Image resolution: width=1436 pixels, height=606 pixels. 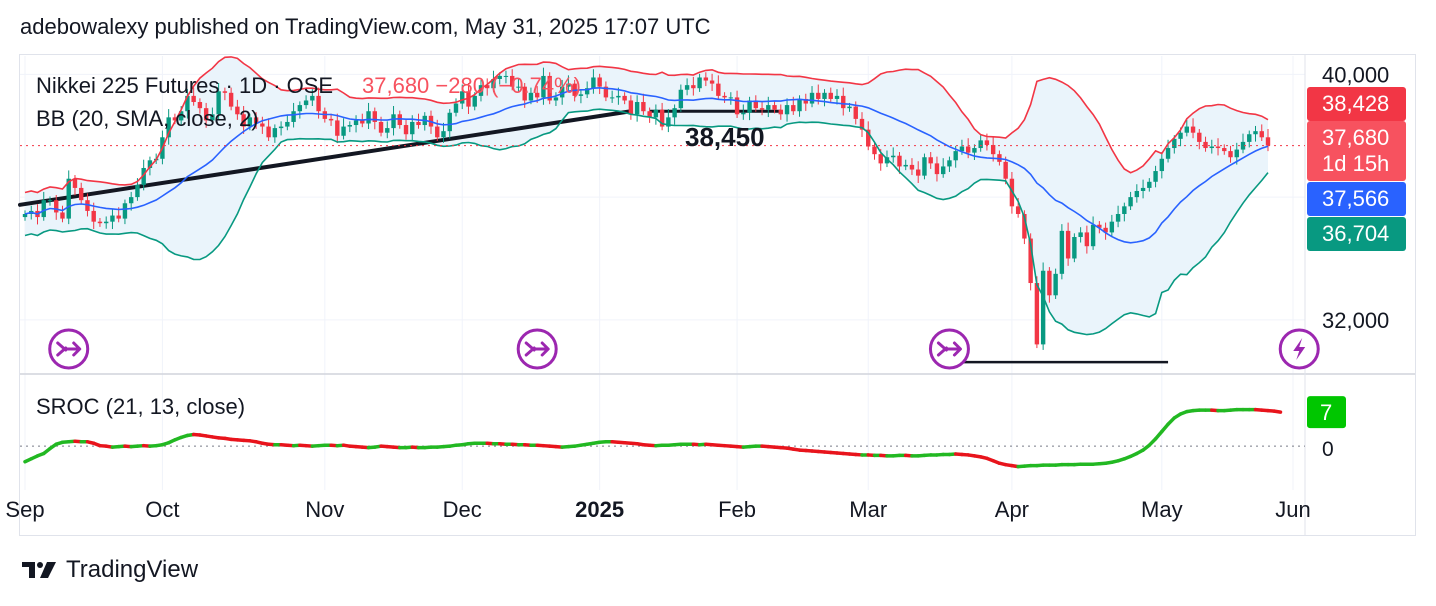 I want to click on footer: TradingView, so click(x=109, y=570).